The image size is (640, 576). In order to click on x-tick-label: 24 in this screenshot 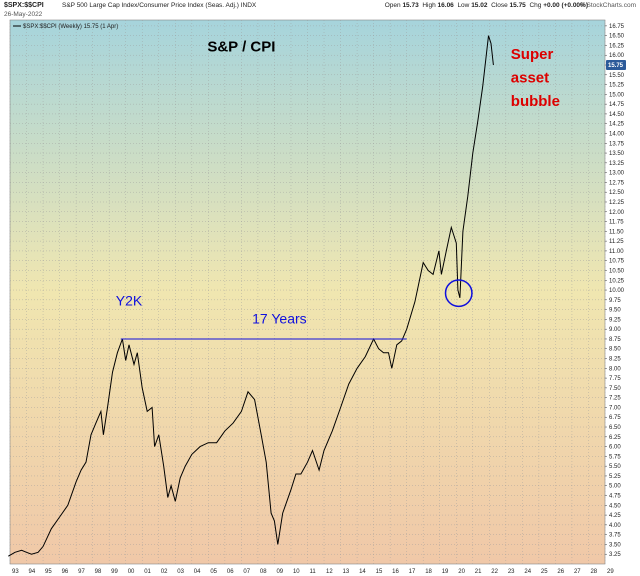, I will do `click(527, 572)`.